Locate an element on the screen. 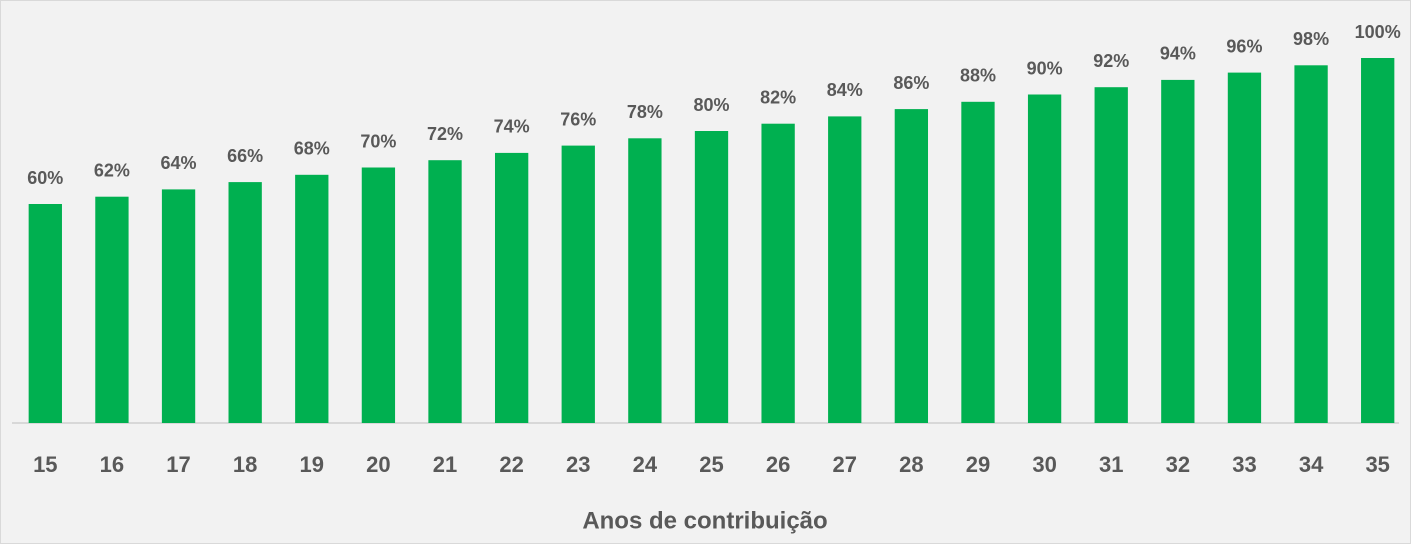 The height and width of the screenshot is (544, 1411). value-label: 94% is located at coordinates (1178, 54).